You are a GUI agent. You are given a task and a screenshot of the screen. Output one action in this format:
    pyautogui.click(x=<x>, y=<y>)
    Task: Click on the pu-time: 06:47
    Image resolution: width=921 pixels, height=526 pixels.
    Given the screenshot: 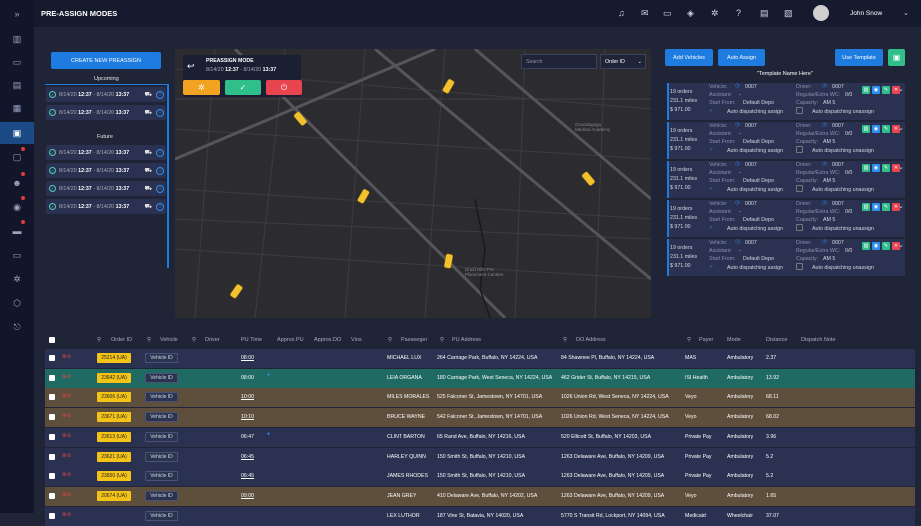 What is the action you would take?
    pyautogui.click(x=247, y=436)
    